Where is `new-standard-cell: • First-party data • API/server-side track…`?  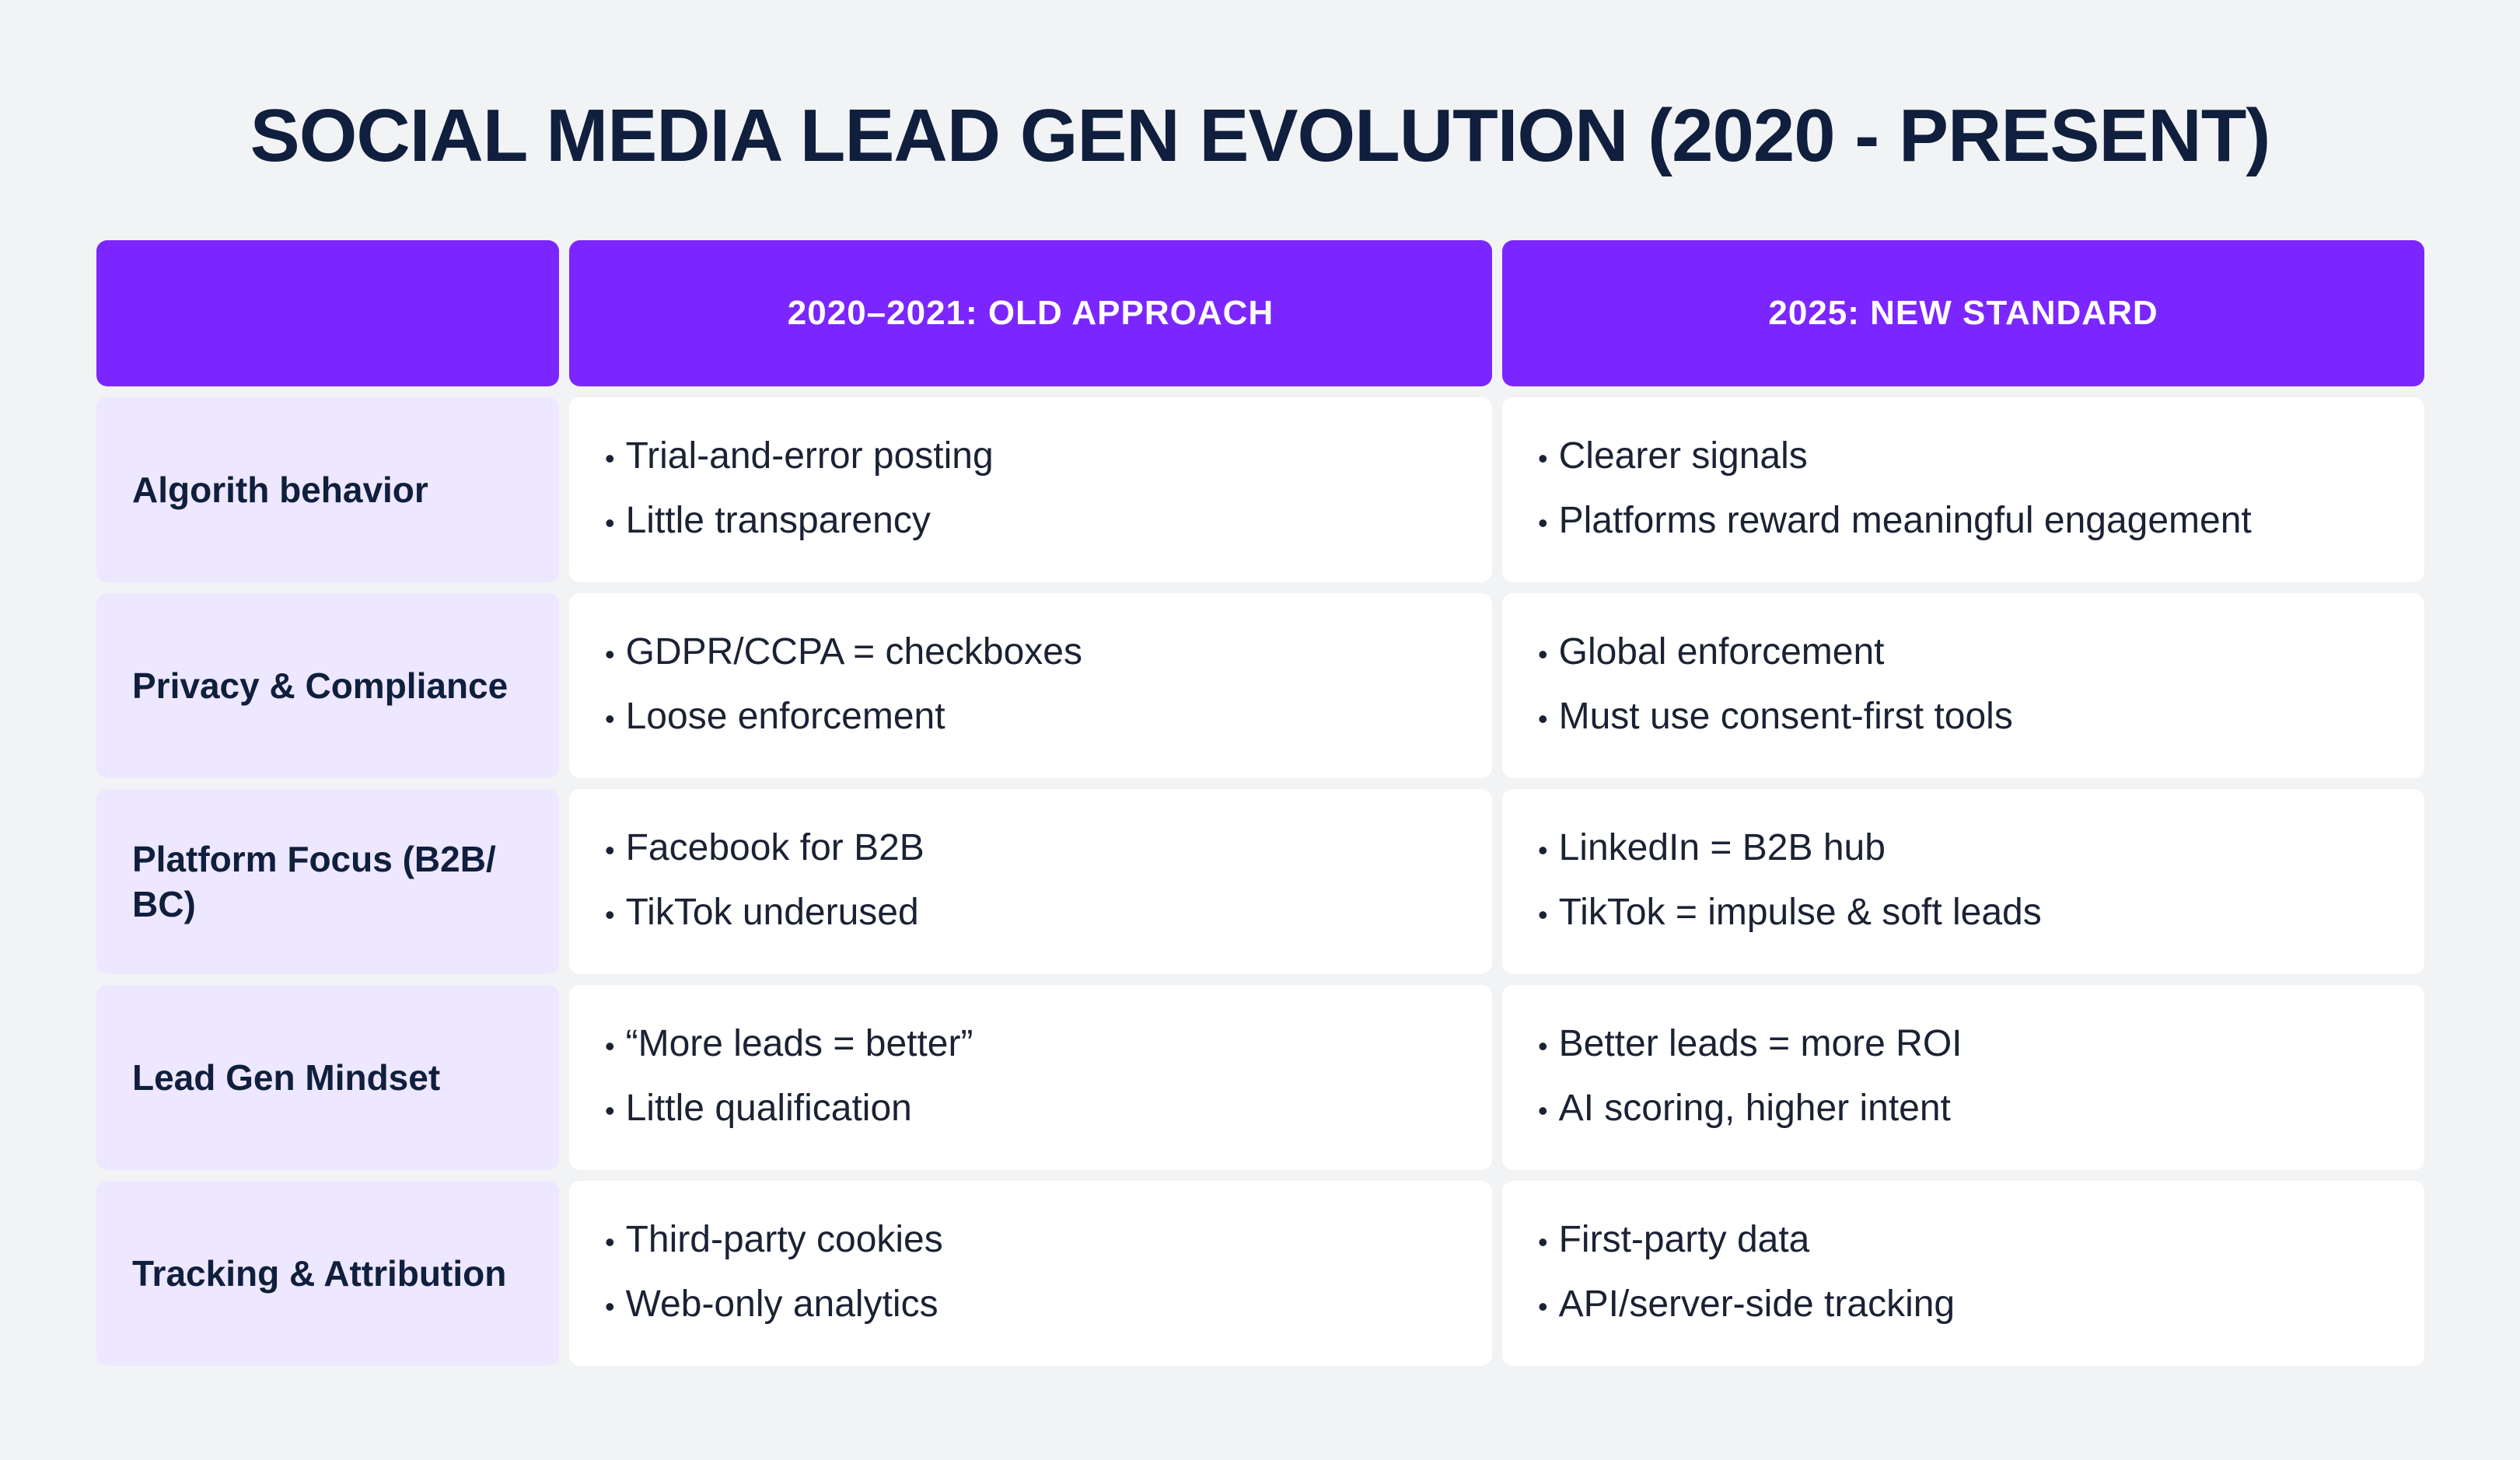
new-standard-cell: • First-party data • API/server-side track… is located at coordinates (1963, 1273).